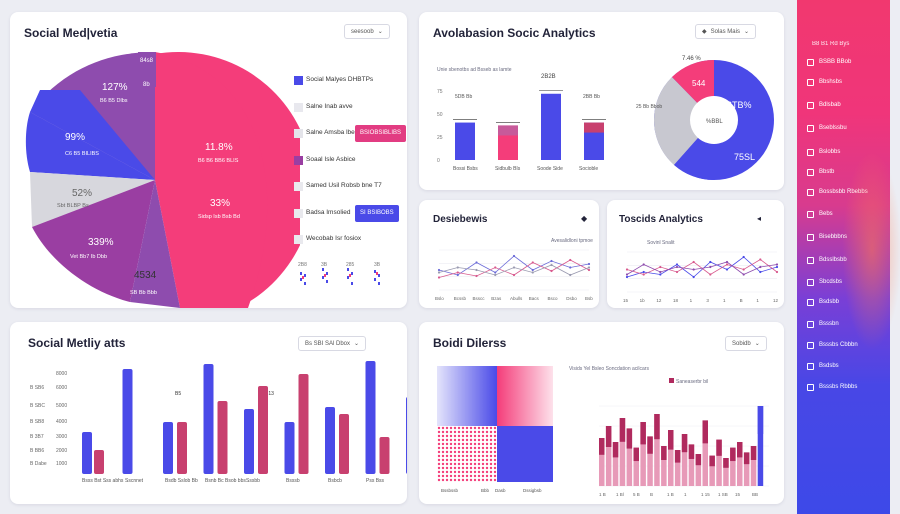 The height and width of the screenshot is (514, 900). I want to click on heat-bar-chart: 1 B 1 Bl 5 B B 1 B 1 1 15 1 SB 15 BB, so click(671, 441).